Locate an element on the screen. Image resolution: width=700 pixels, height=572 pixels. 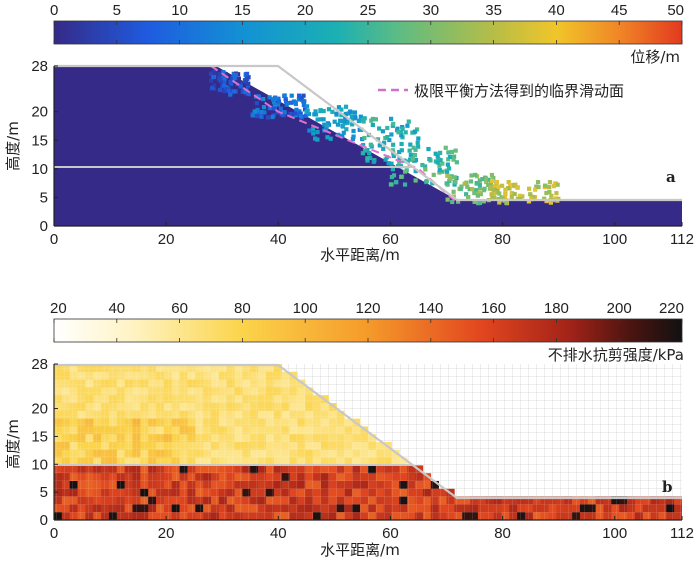
colorbar-b-tick-label: 200 is located at coordinates (619, 308).